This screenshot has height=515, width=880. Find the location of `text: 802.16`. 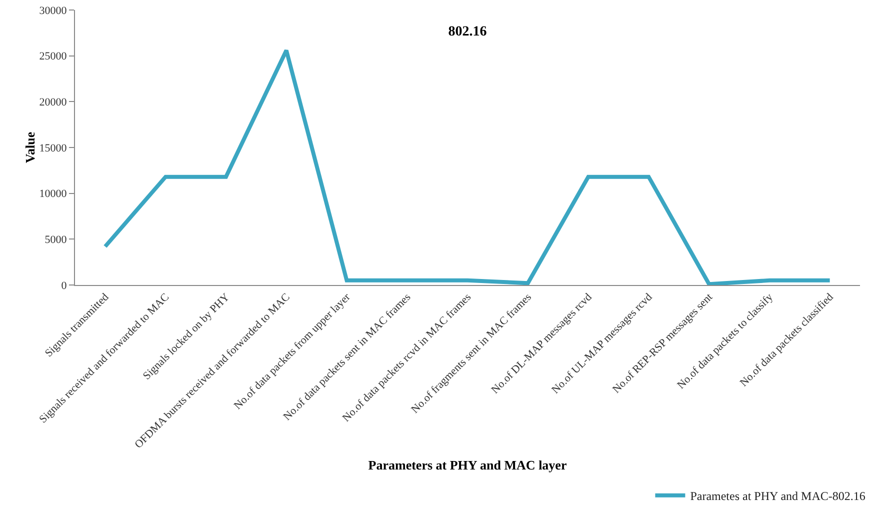

text: 802.16 is located at coordinates (467, 32).